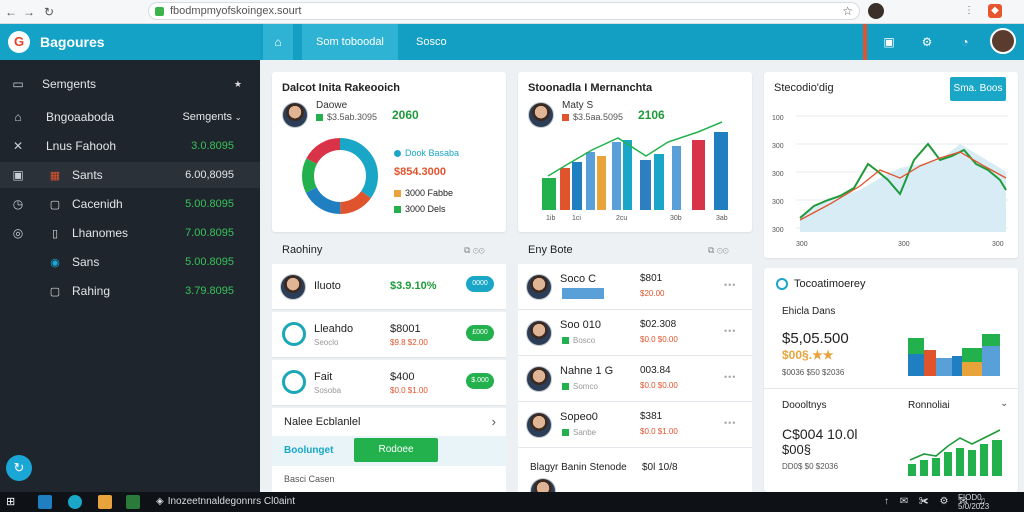 The height and width of the screenshot is (512, 1024). I want to click on action-button: Sma. Boos, so click(978, 89).